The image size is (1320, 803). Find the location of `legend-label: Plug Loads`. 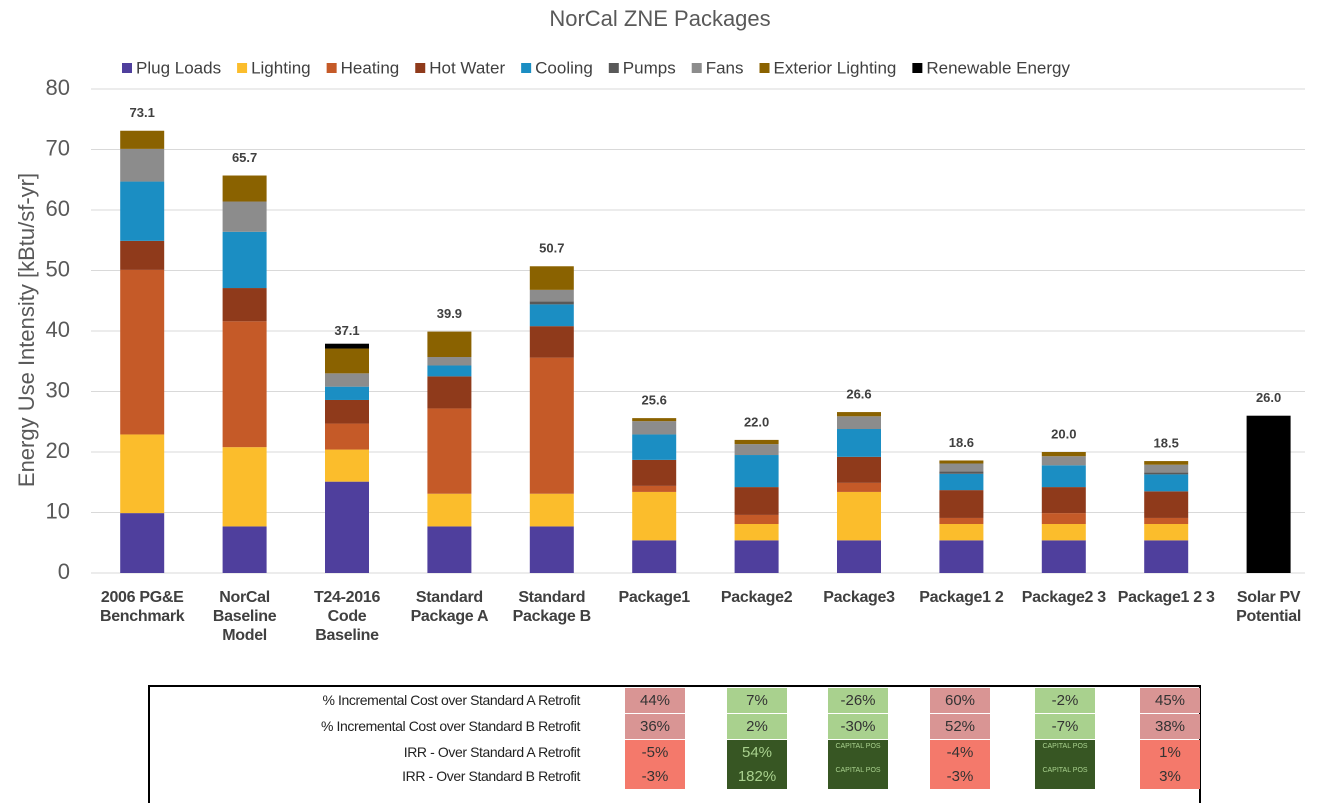

legend-label: Plug Loads is located at coordinates (178, 67).